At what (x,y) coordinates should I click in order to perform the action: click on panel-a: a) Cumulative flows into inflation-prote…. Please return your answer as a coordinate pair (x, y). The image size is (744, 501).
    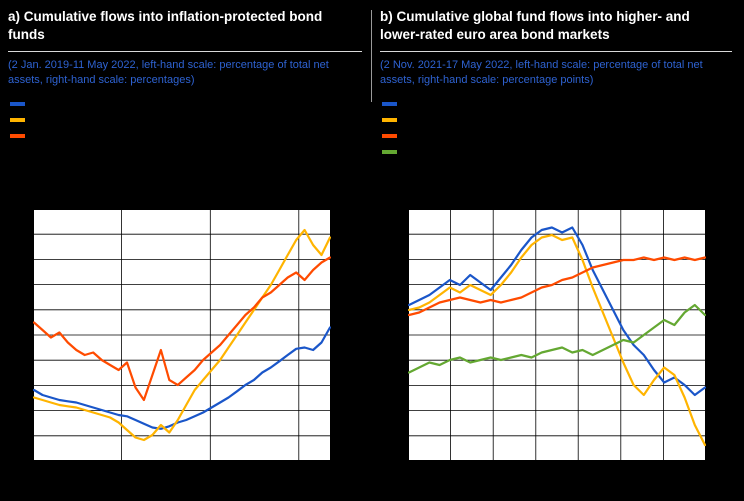
    Looking at the image, I should click on (185, 73).